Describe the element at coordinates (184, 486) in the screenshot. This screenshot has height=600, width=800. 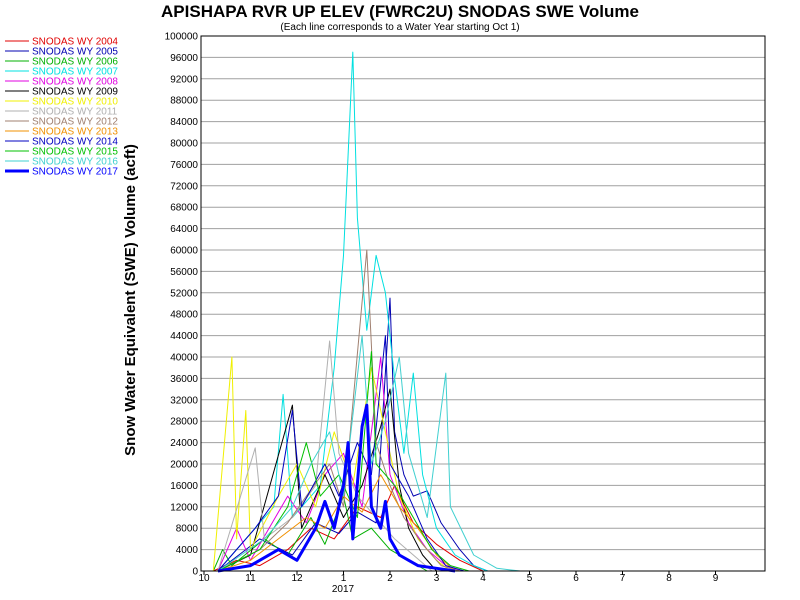
I see `y-tick-label: 16000` at that location.